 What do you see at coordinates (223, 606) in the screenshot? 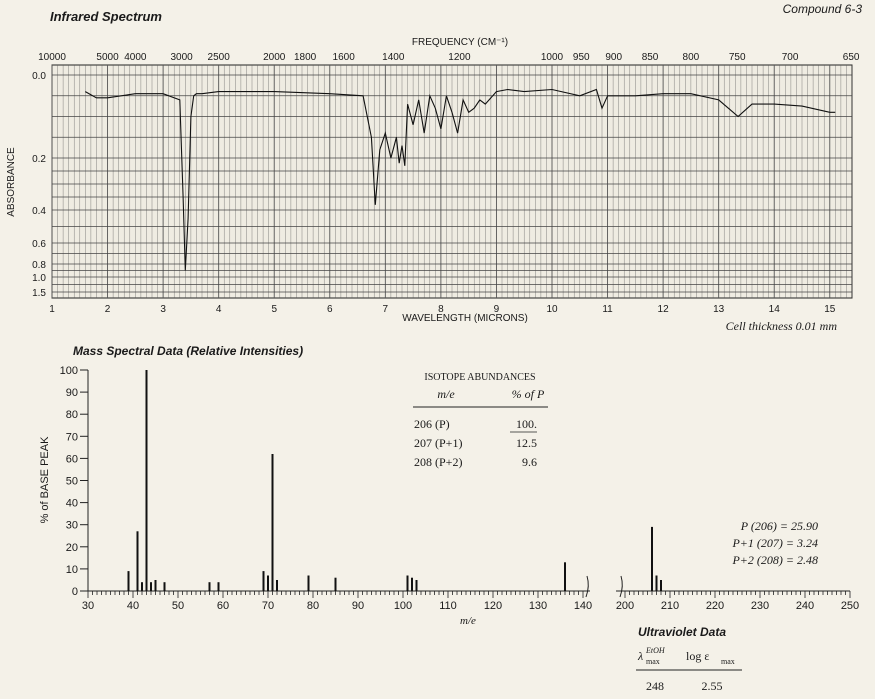
I see `ms-x-tick-label: 60` at bounding box center [223, 606].